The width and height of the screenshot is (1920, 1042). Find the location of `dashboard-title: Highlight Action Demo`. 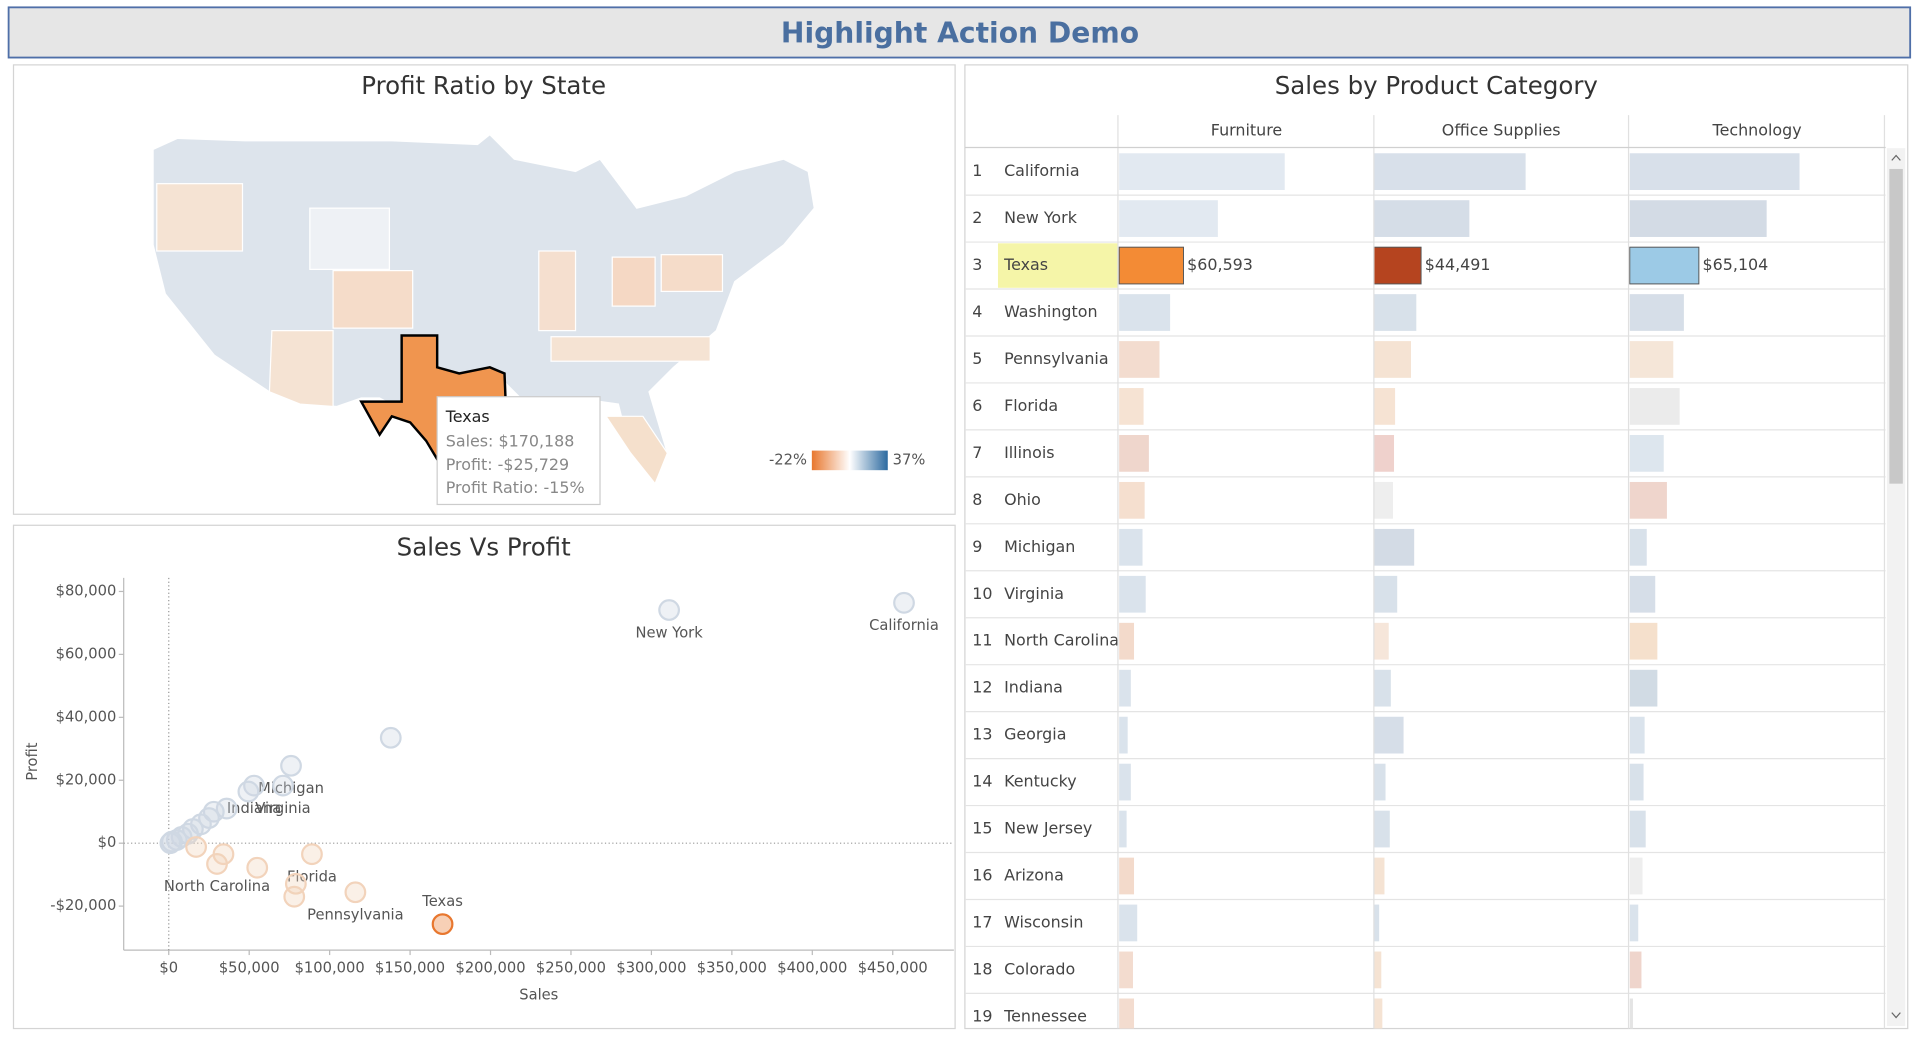

dashboard-title: Highlight Action Demo is located at coordinates (960, 32).